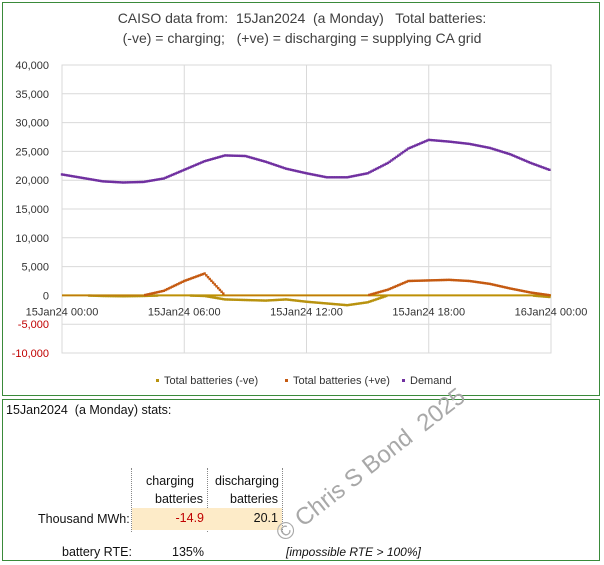 This screenshot has width=604, height=565. Describe the element at coordinates (35, 268) in the screenshot. I see `y-tick-label: 5,000` at that location.